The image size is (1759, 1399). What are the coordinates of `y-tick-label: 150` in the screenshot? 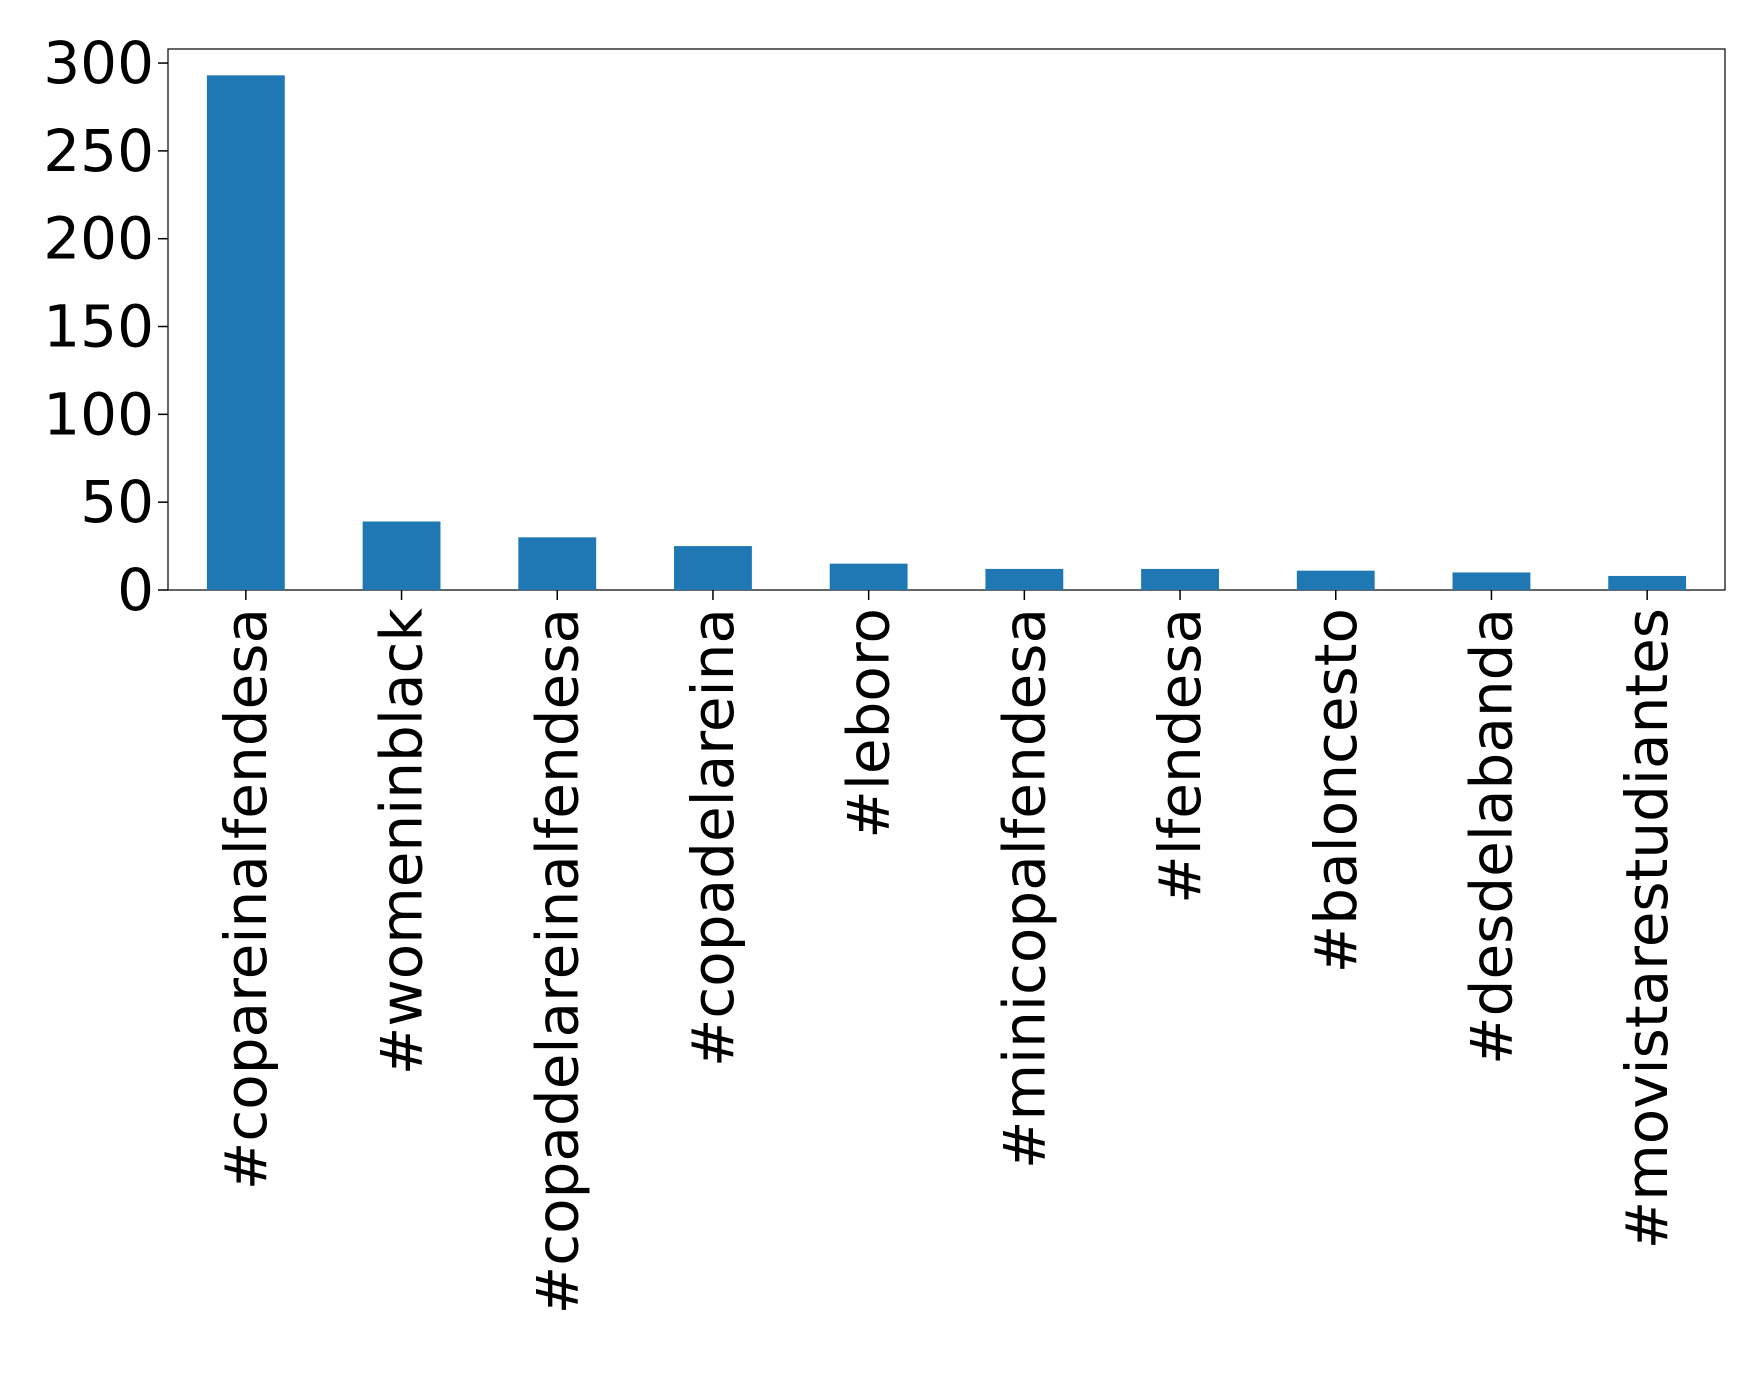 It's located at (98, 327).